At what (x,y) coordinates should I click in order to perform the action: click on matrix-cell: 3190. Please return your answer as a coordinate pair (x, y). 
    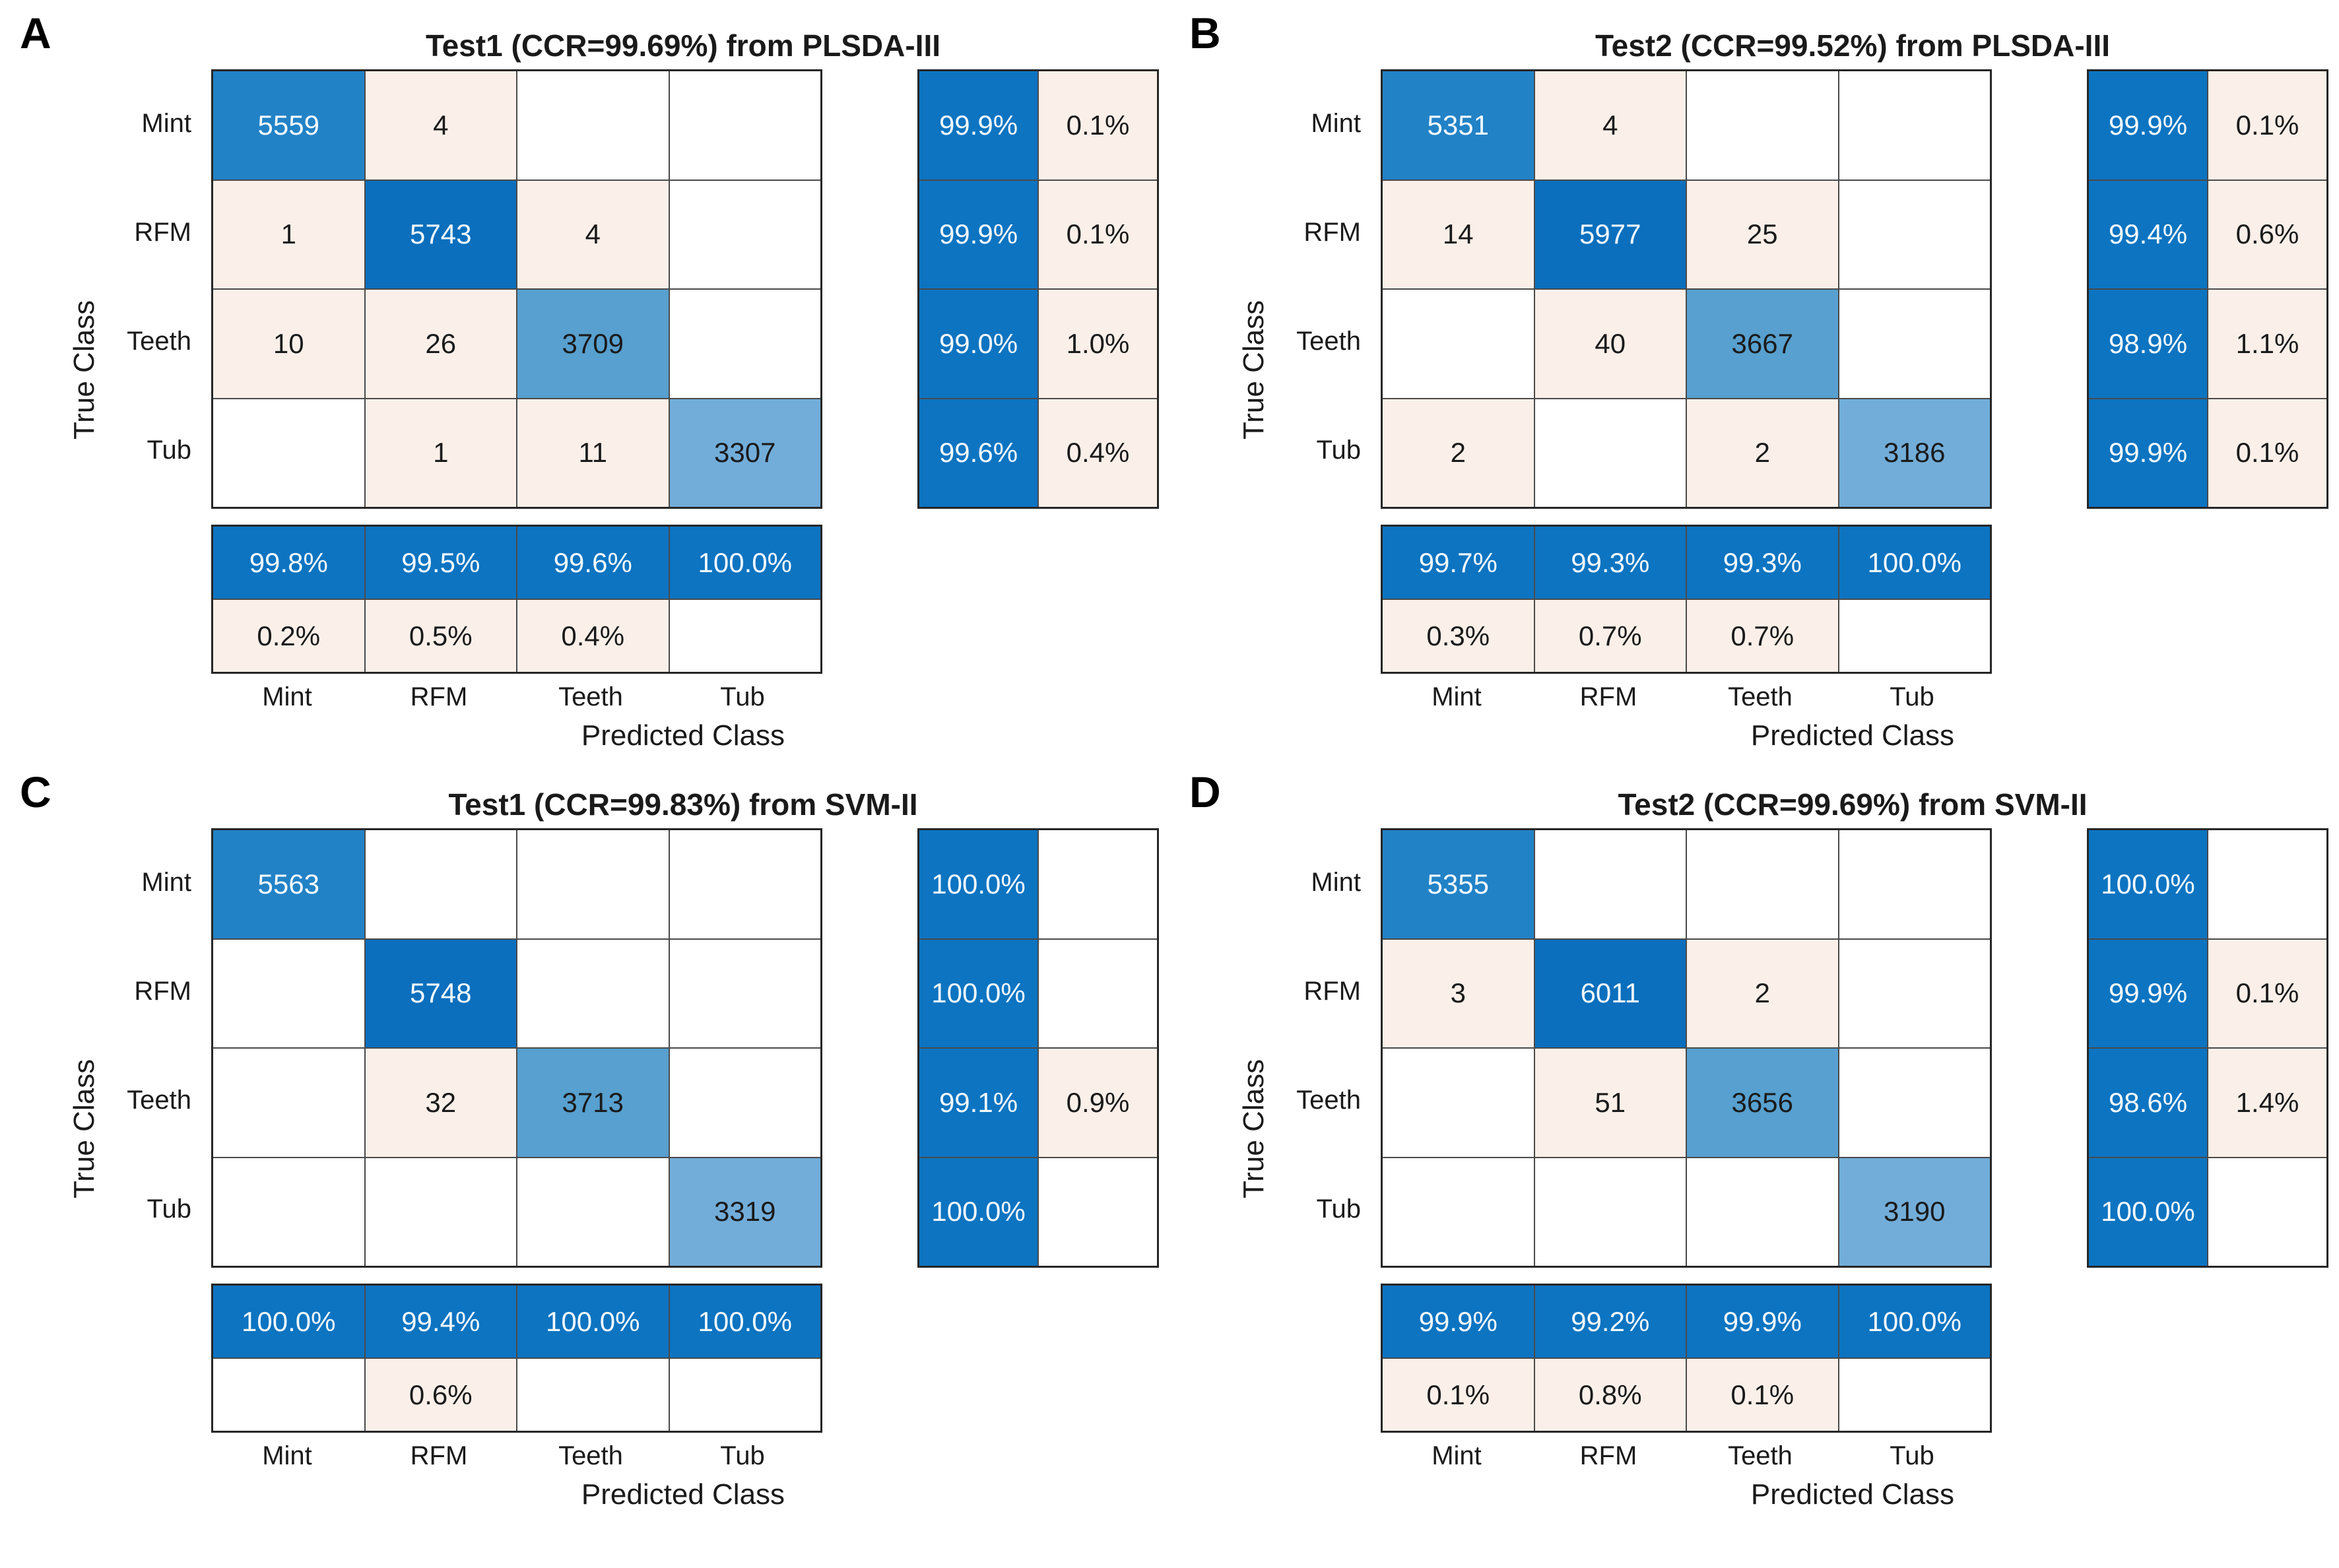
    Looking at the image, I should click on (1914, 1212).